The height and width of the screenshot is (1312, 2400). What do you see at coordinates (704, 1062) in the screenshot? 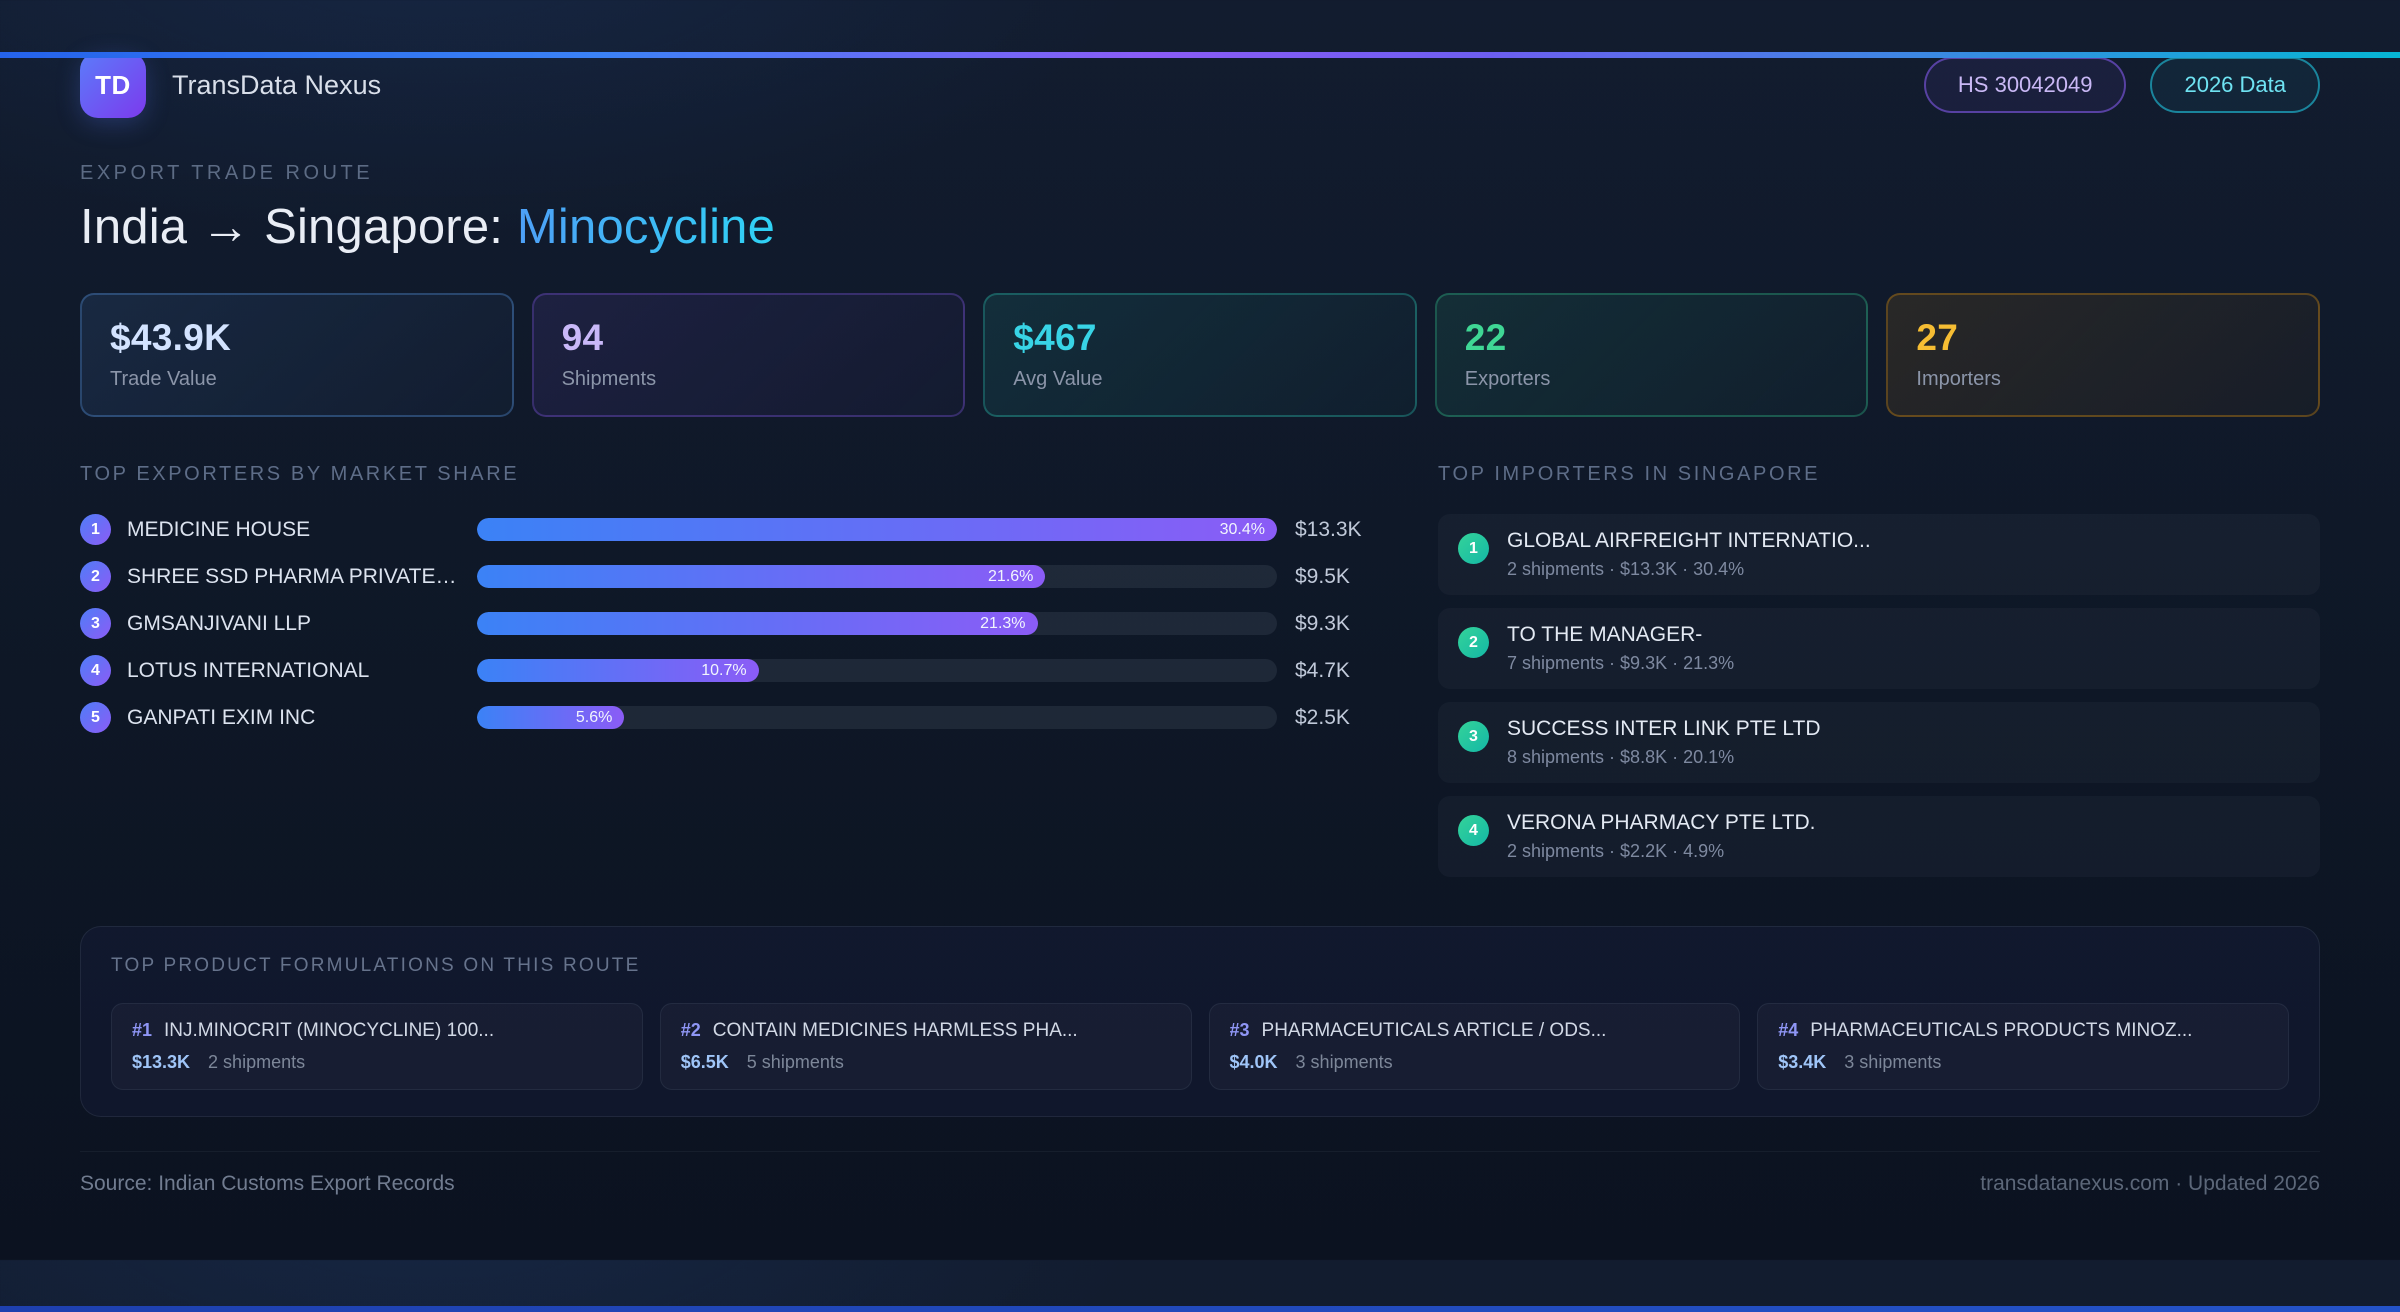
I see `formulation-value: $6.5K` at bounding box center [704, 1062].